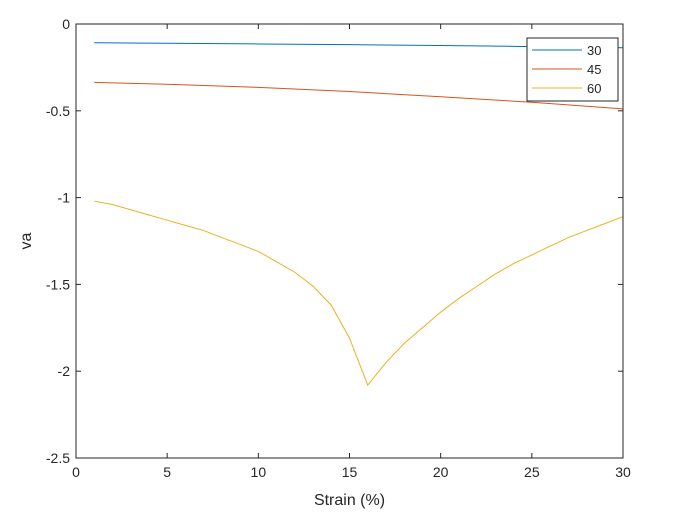  Describe the element at coordinates (58, 111) in the screenshot. I see `y-tick-label: -0.5` at that location.